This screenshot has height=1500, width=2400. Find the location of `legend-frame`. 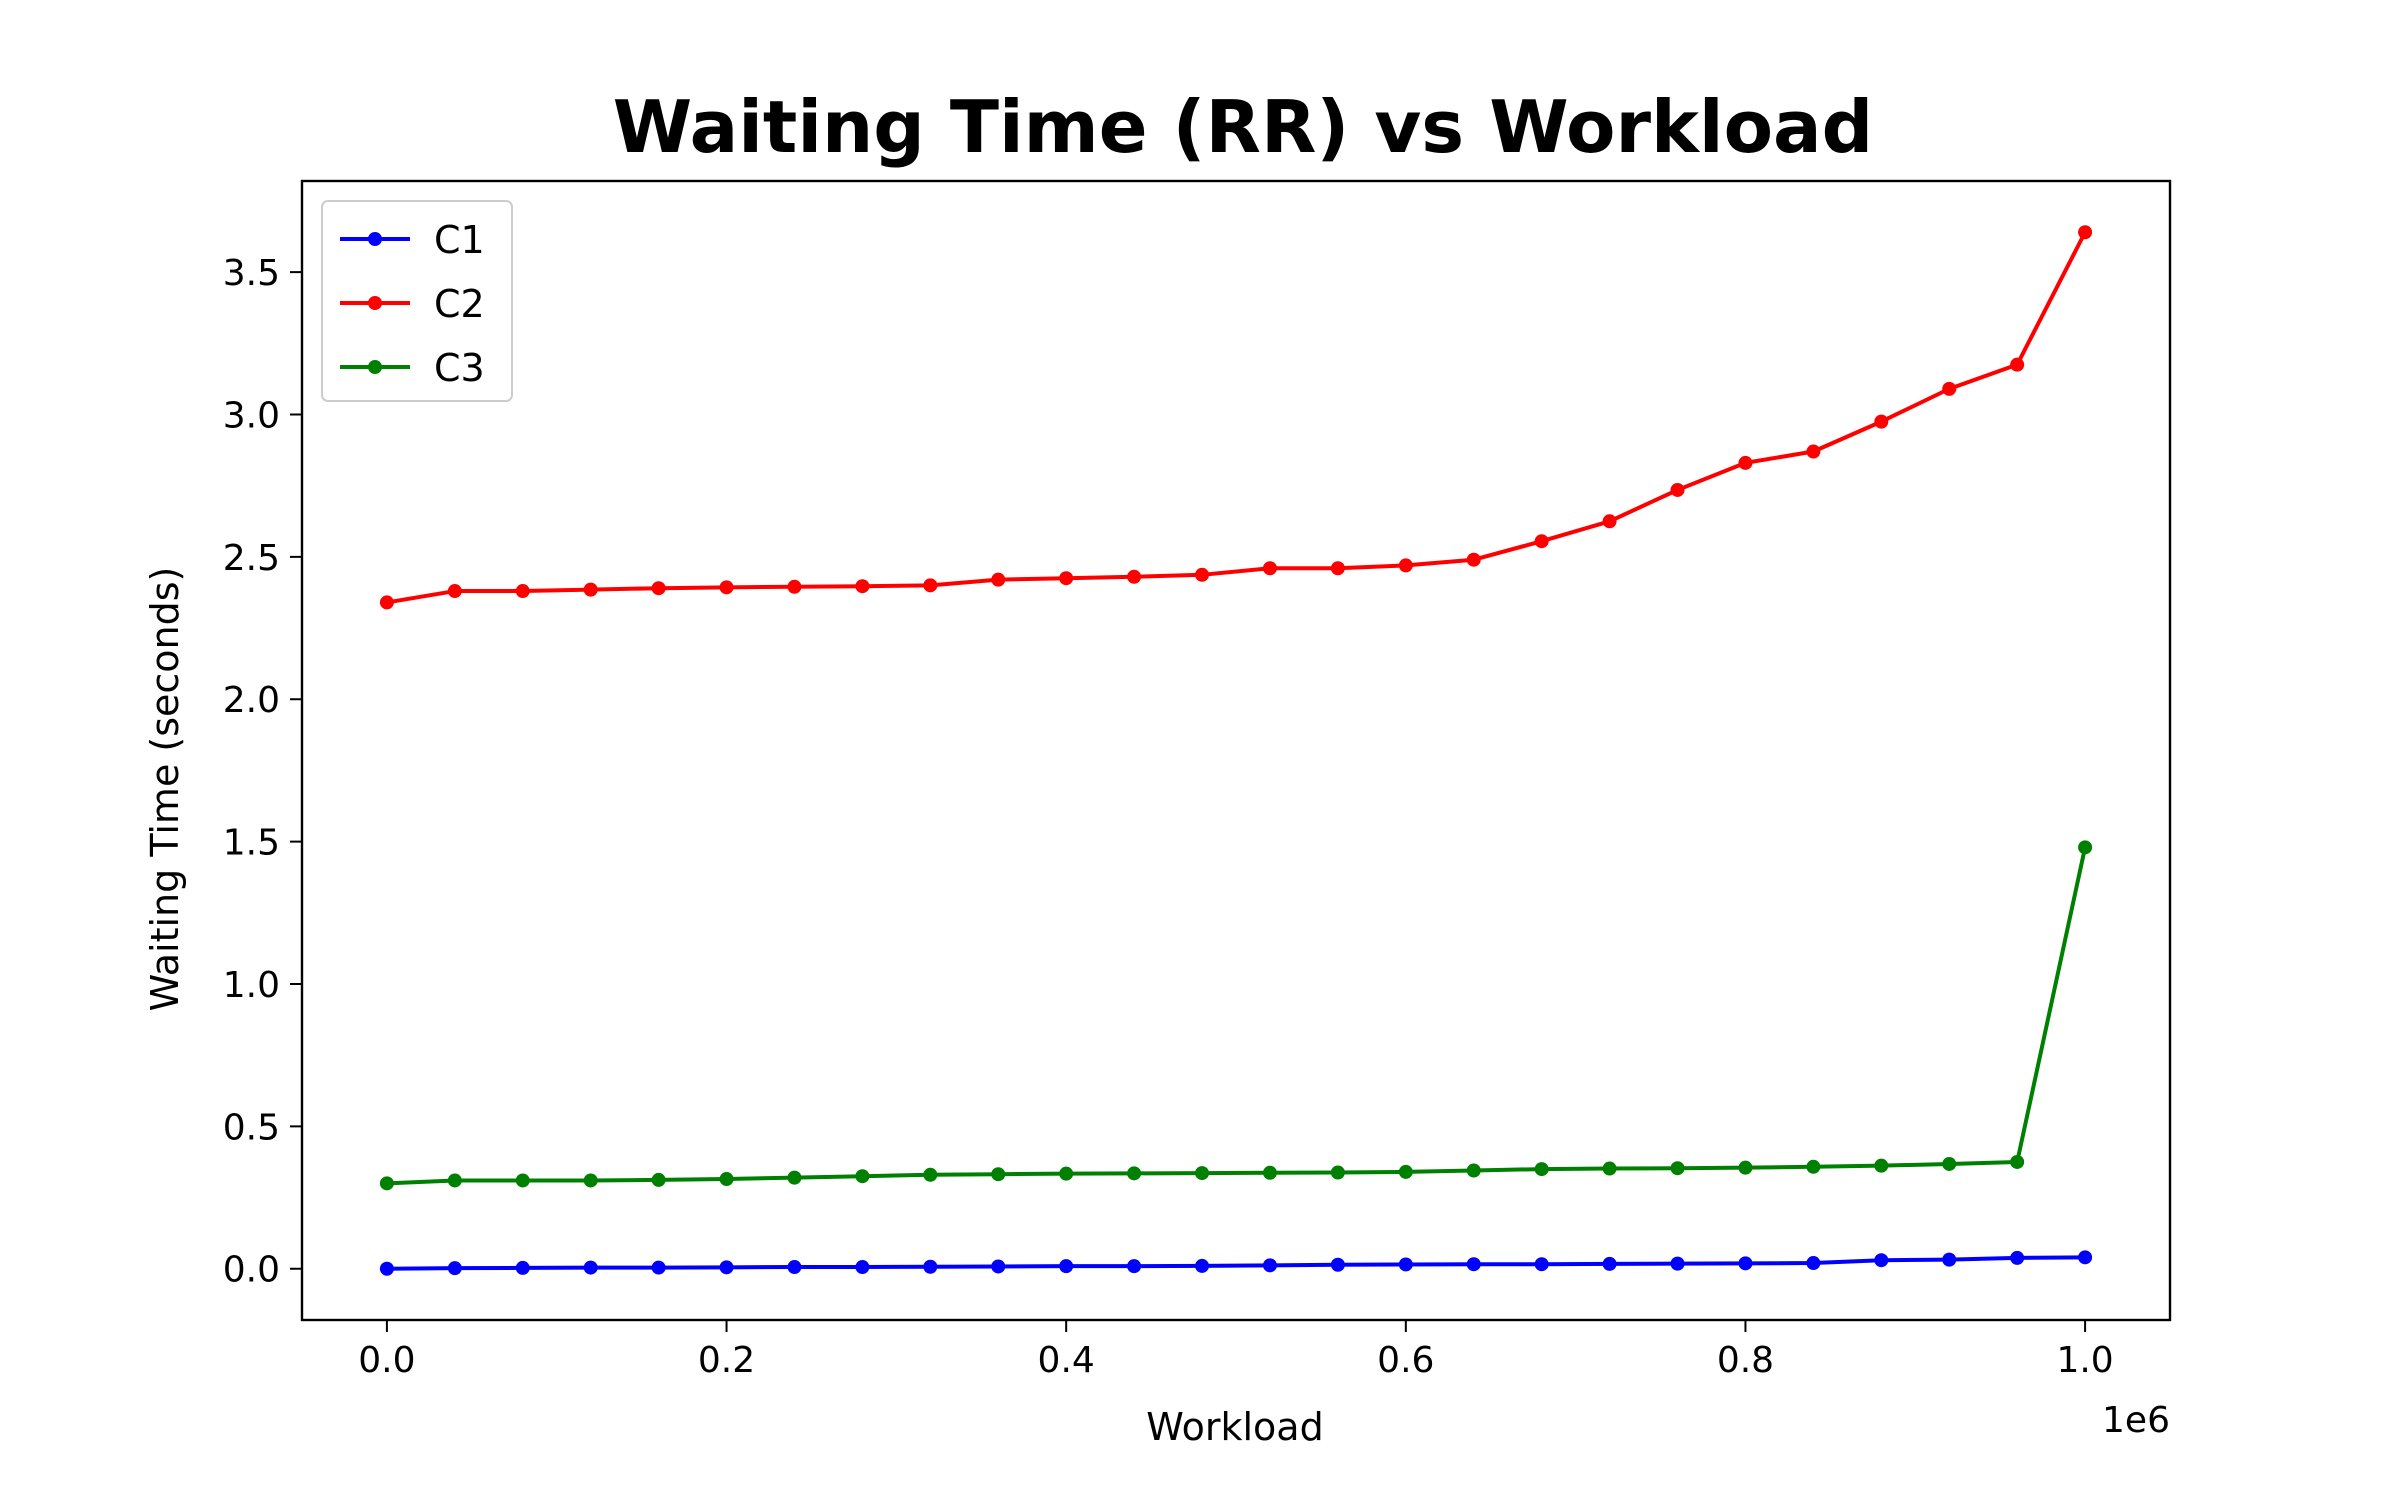

legend-frame is located at coordinates (417, 301).